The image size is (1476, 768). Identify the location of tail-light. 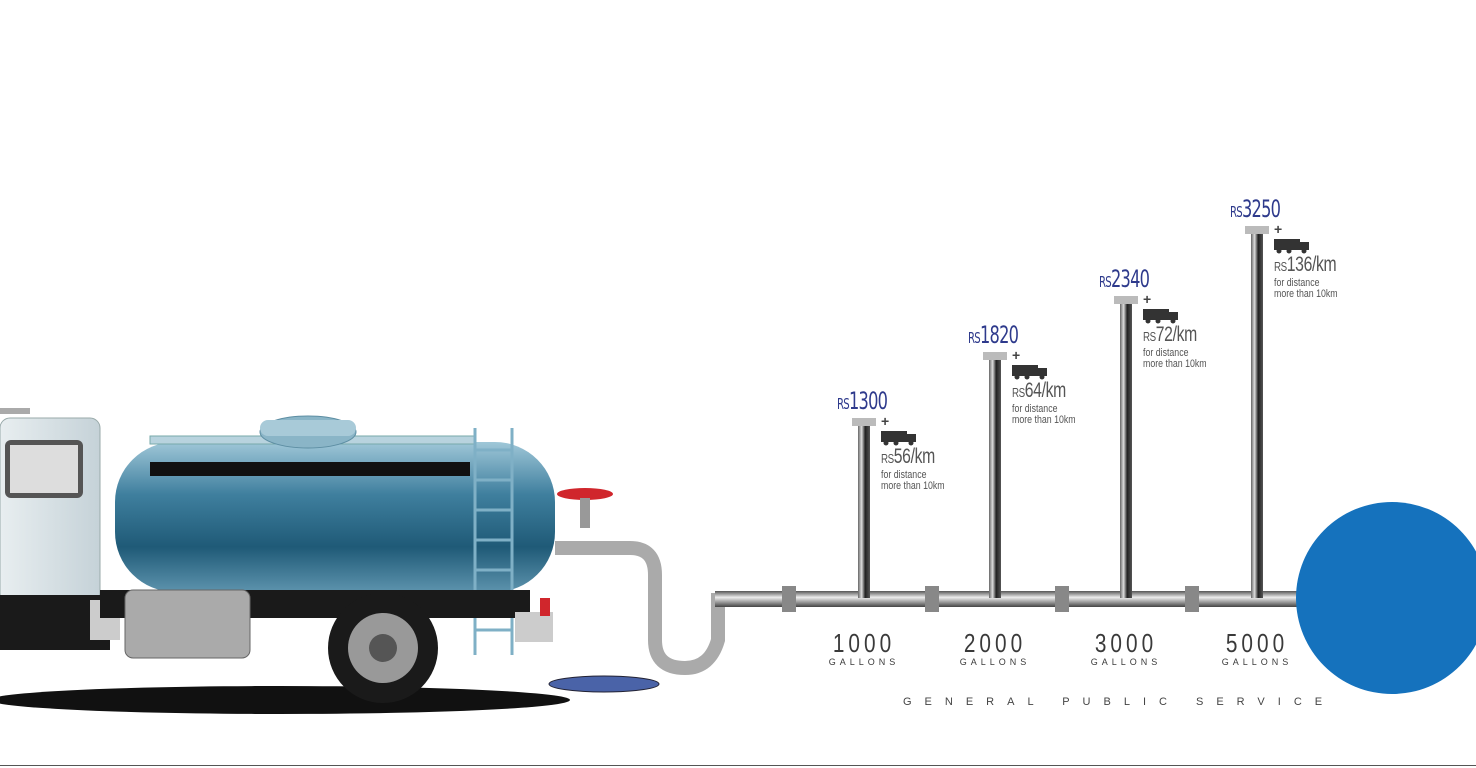
(545, 607).